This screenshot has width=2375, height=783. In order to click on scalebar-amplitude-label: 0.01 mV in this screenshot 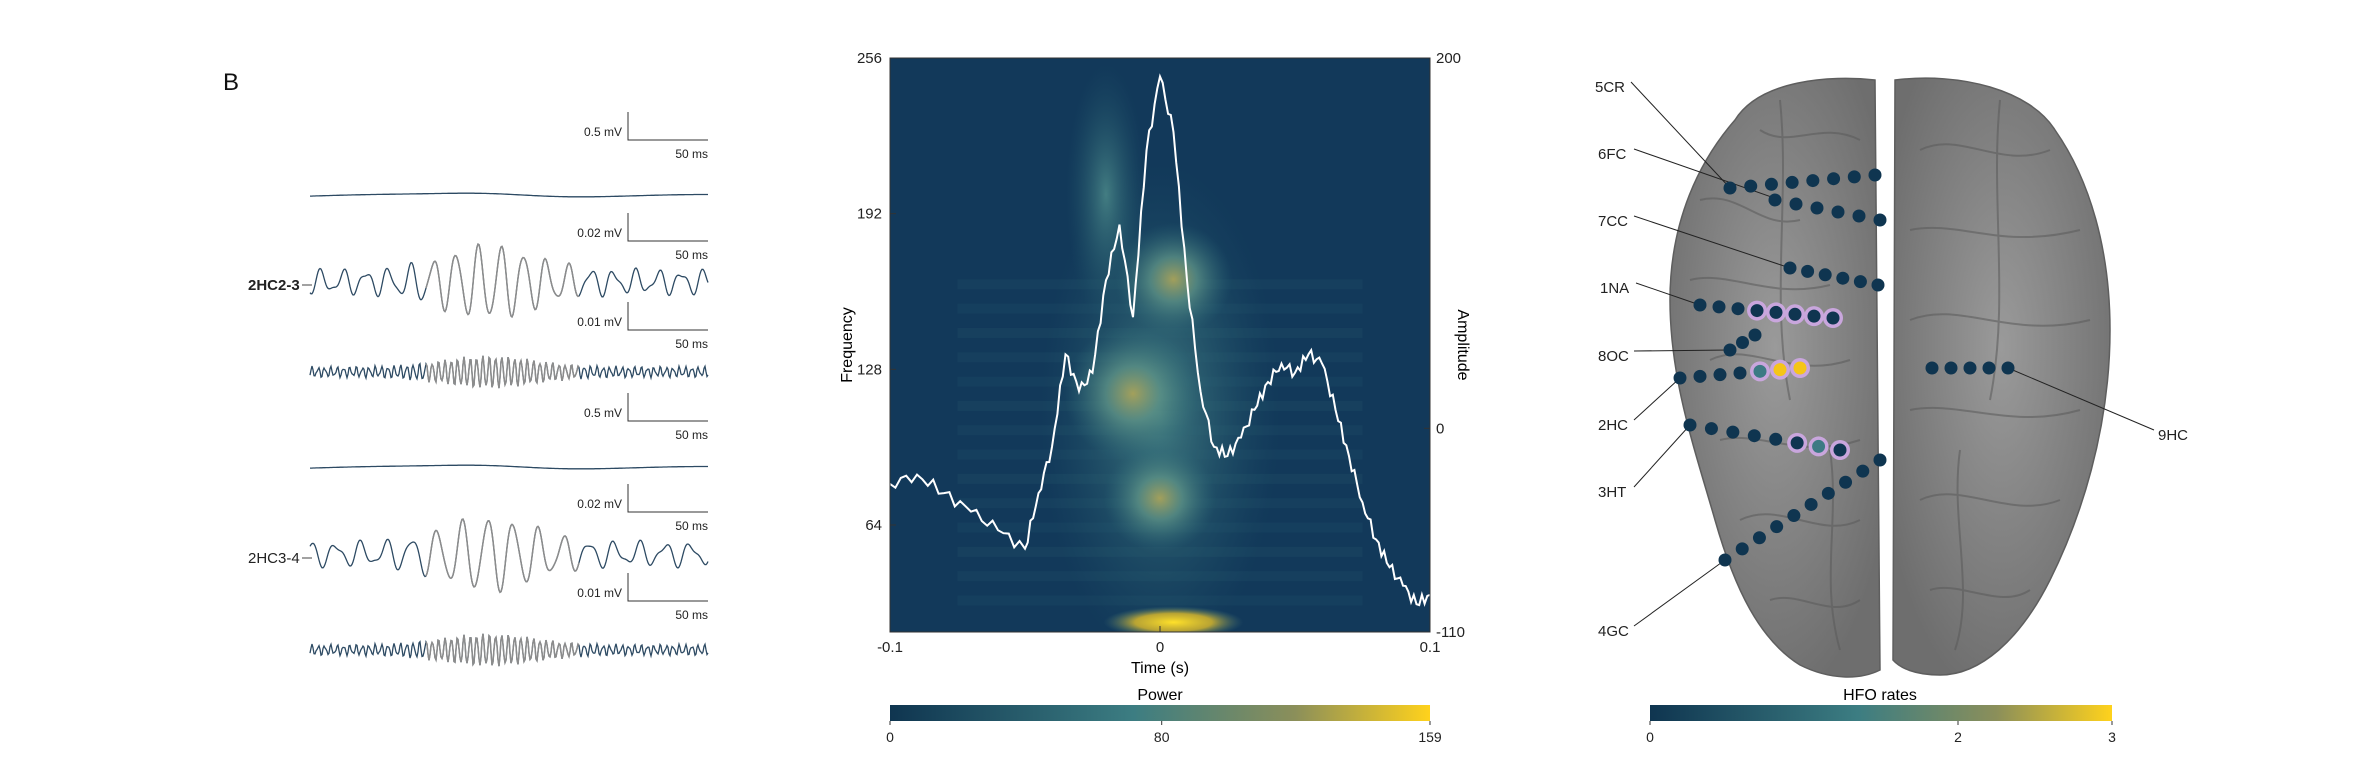, I will do `click(599, 593)`.